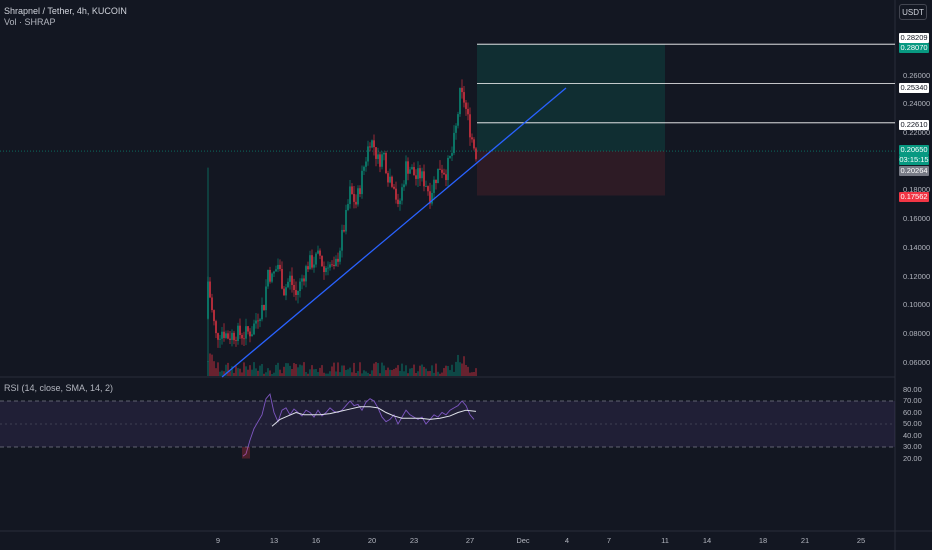 This screenshot has width=932, height=550. I want to click on rsi-tick-label: 60.00, so click(912, 412).